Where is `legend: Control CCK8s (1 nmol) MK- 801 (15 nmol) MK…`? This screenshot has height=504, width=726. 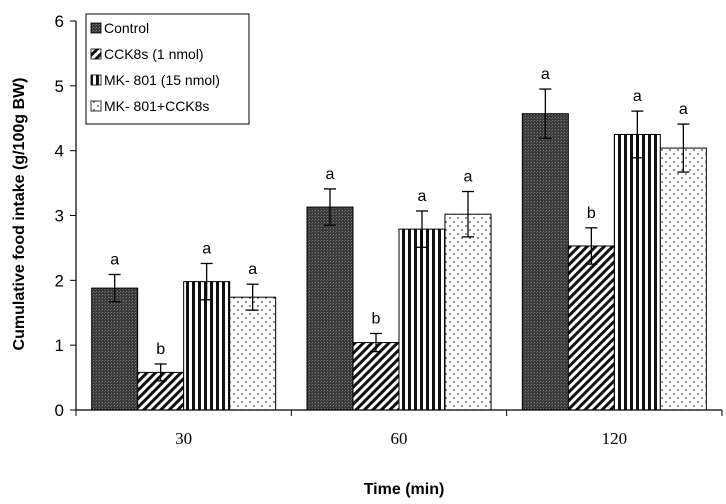
legend: Control CCK8s (1 nmol) MK- 801 (15 nmol) MK… is located at coordinates (167, 69).